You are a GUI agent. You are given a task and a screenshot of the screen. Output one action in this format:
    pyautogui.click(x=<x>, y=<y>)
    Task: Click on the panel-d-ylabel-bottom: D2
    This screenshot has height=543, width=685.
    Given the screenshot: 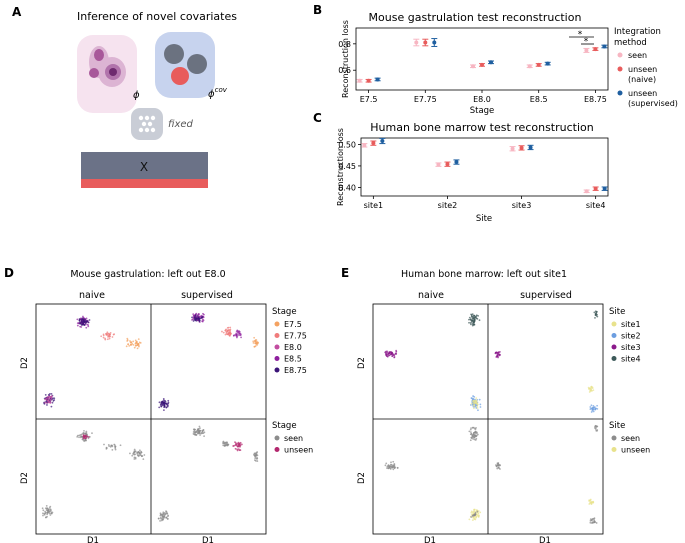 What is the action you would take?
    pyautogui.click(x=25, y=478)
    